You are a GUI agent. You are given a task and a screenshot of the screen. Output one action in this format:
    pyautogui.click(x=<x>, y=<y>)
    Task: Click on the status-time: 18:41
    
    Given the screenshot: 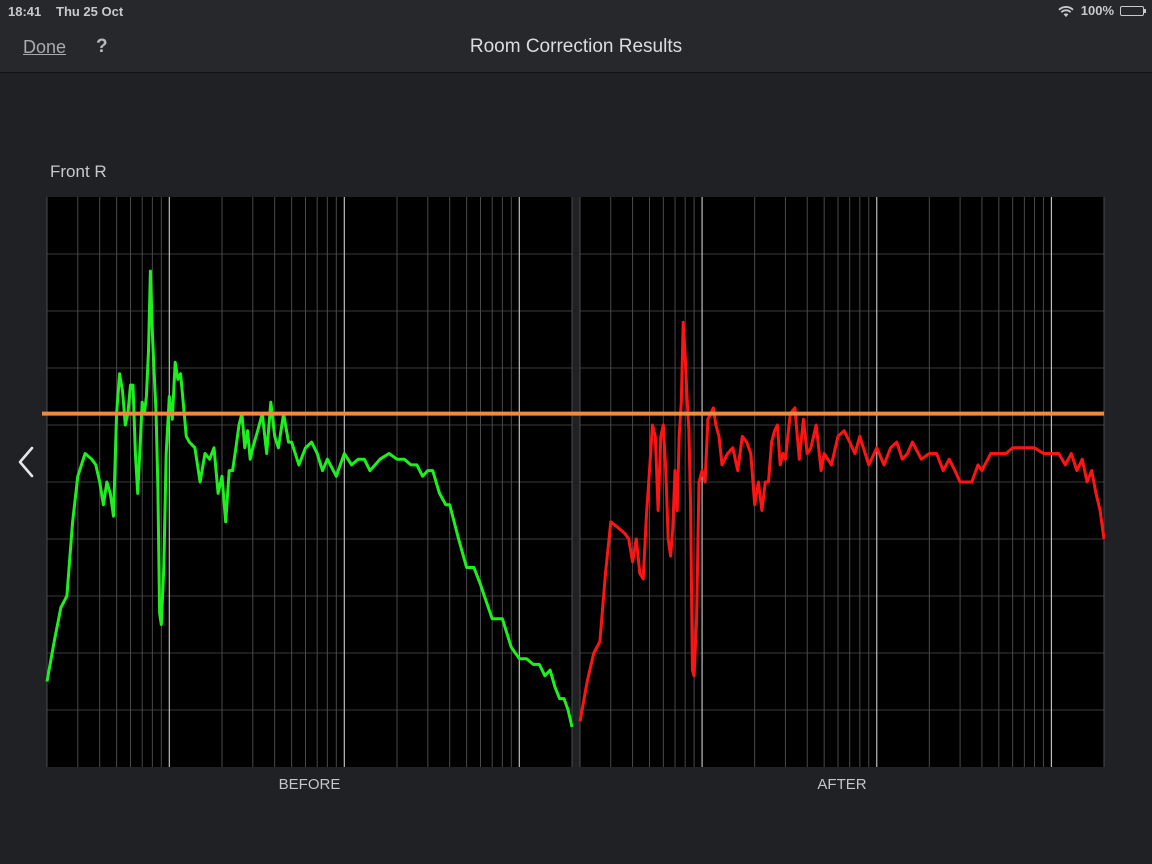 What is the action you would take?
    pyautogui.click(x=25, y=11)
    